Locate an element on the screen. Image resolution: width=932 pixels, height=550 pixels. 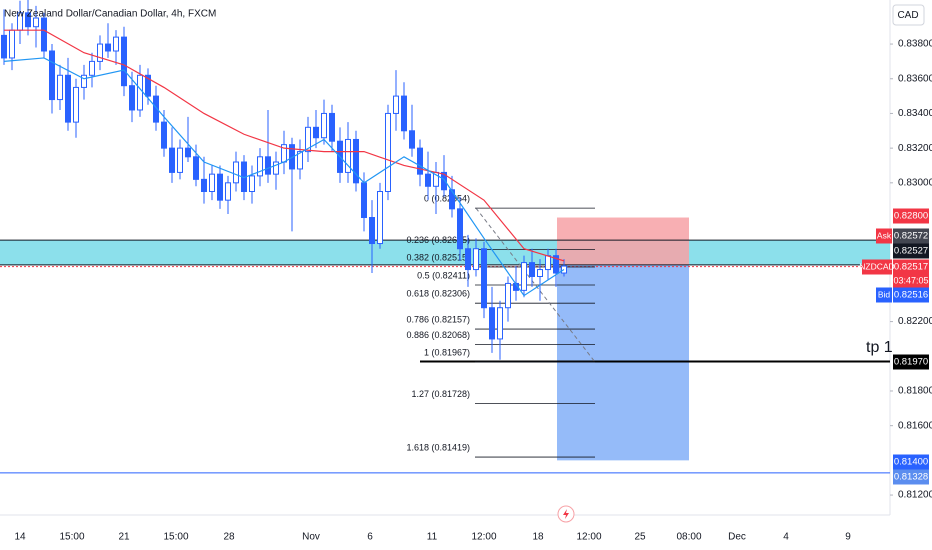
target-zone is located at coordinates (623, 362).